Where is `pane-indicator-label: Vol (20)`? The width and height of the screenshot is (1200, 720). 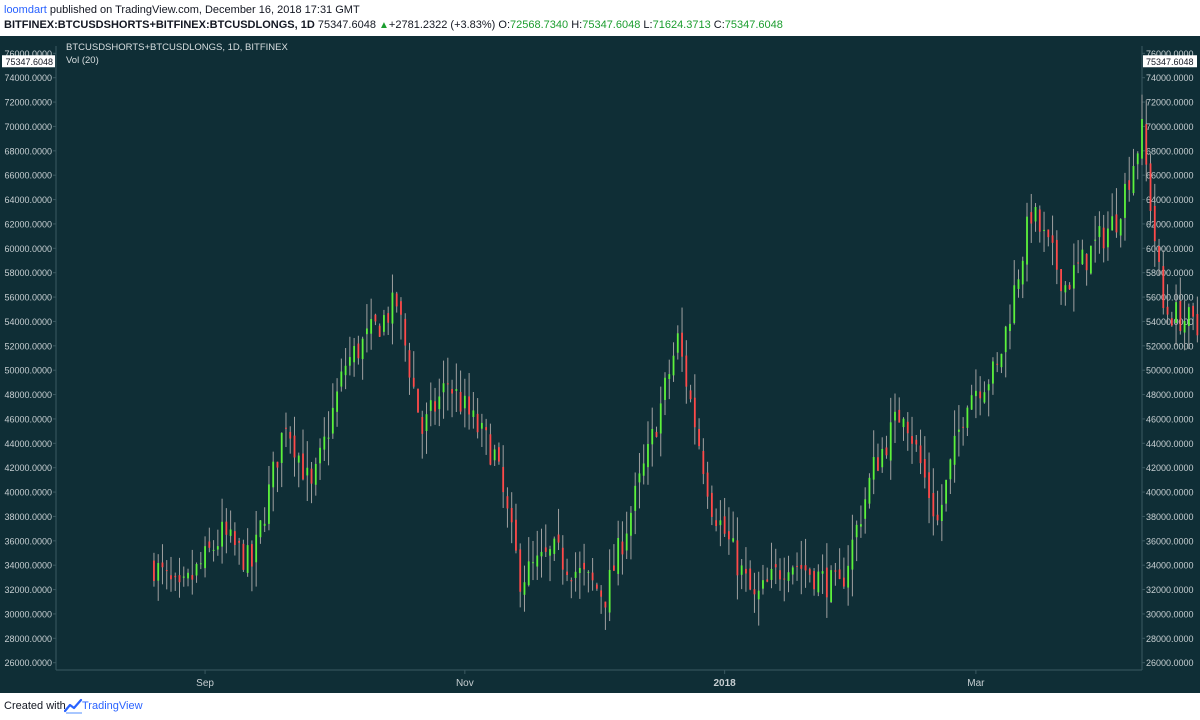
pane-indicator-label: Vol (20) is located at coordinates (82, 60).